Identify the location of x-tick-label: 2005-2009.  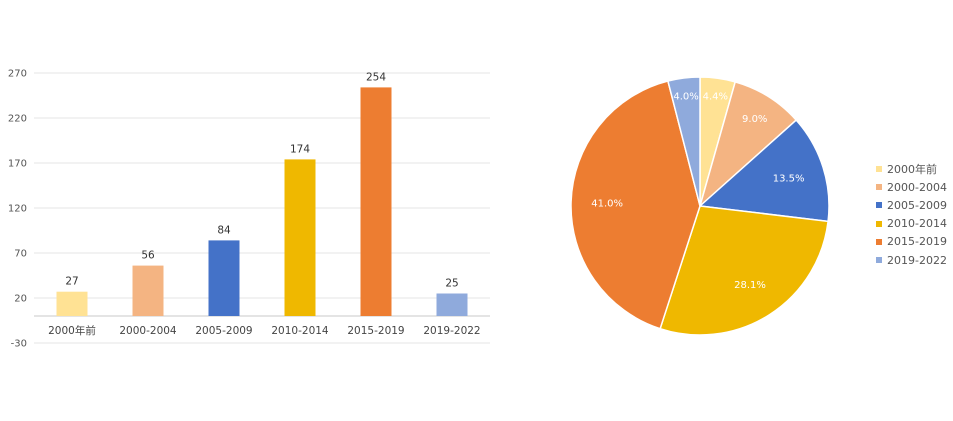
(223, 331).